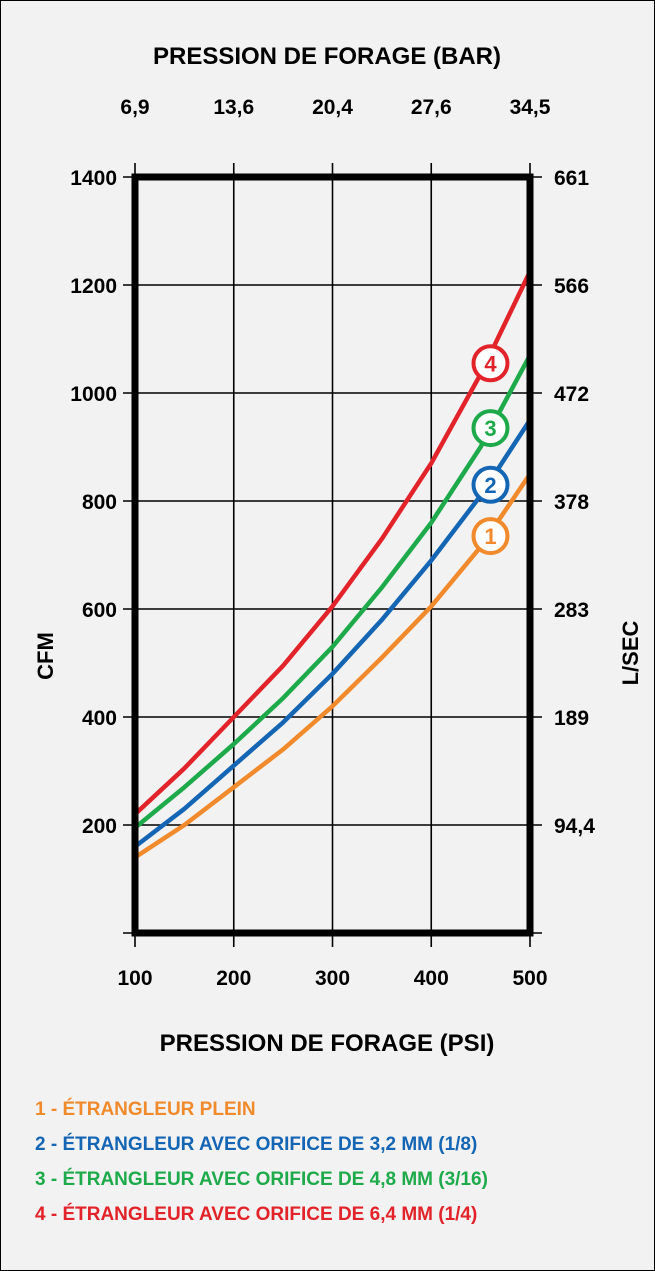 The width and height of the screenshot is (655, 1271). I want to click on y-tick-label: 600, so click(99, 610).